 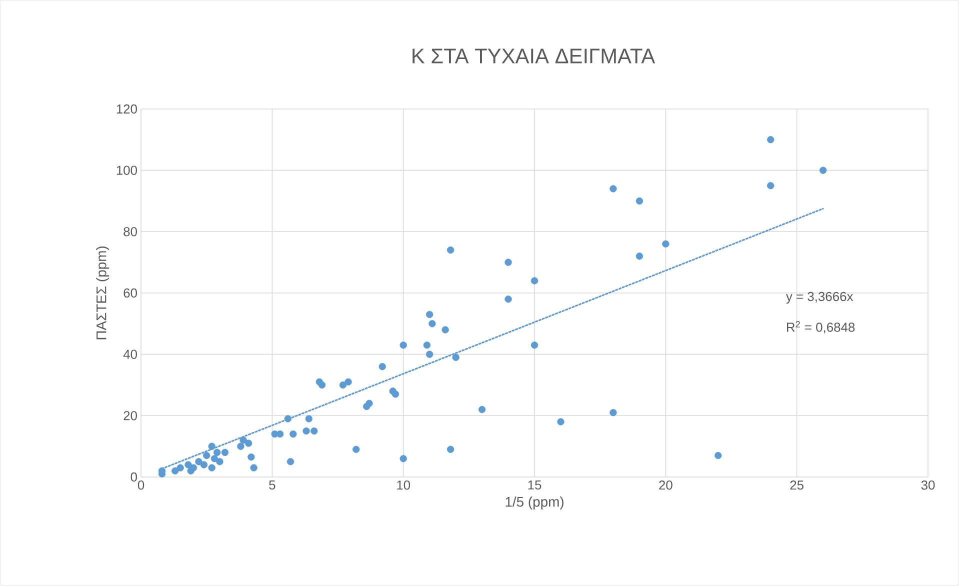 What do you see at coordinates (103, 293) in the screenshot?
I see `y-axis-title: ΠΑΣΤΕΣ (ppm)` at bounding box center [103, 293].